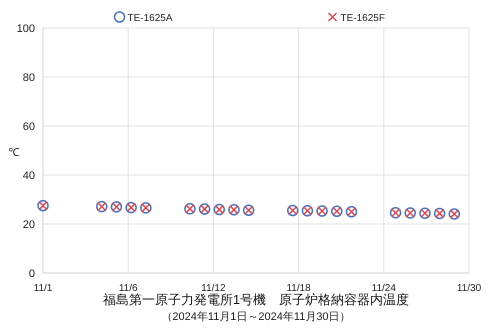 The width and height of the screenshot is (500, 328). What do you see at coordinates (384, 288) in the screenshot?
I see `x-tick-label: 11/24` at bounding box center [384, 288].